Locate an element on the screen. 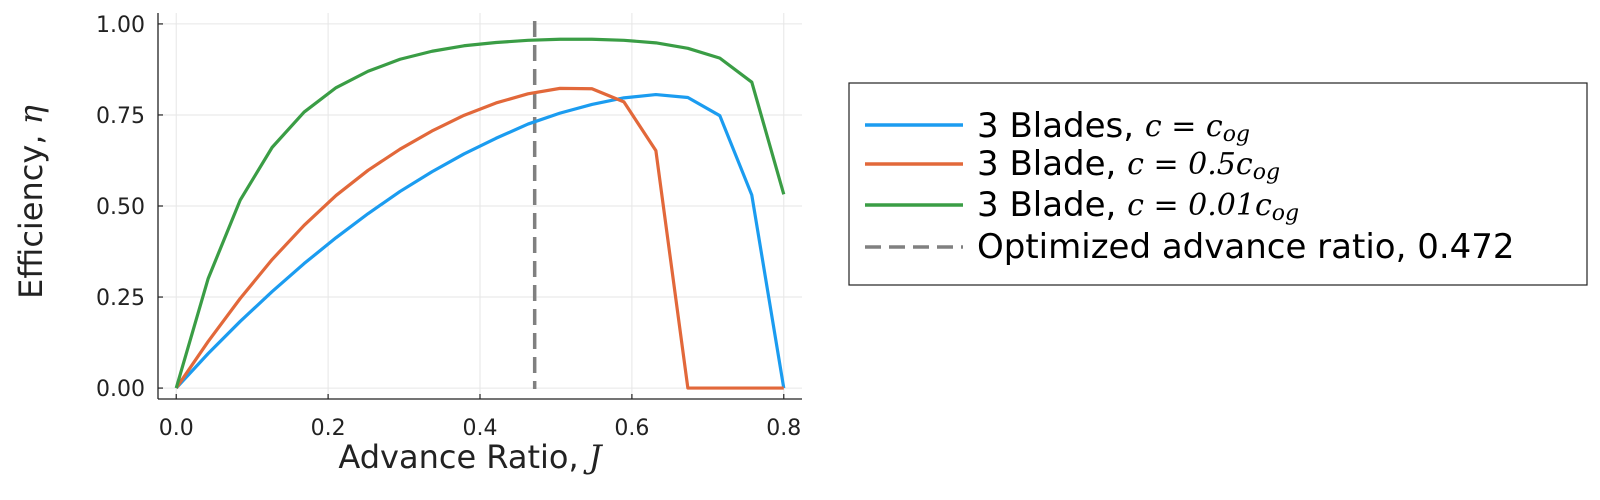 Image resolution: width=1600 pixels, height=500 pixels. y-tick-label: 1.00 is located at coordinates (120, 25).